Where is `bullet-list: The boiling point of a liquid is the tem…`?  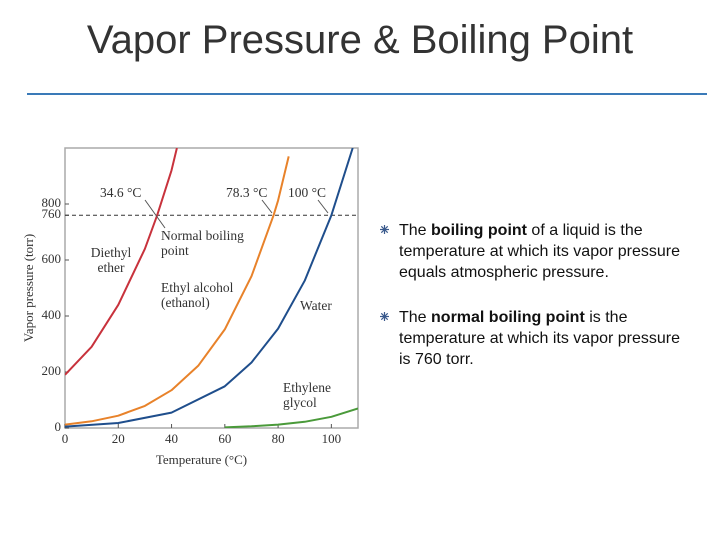 bullet-list: The boiling point of a liquid is the tem… is located at coordinates (530, 307).